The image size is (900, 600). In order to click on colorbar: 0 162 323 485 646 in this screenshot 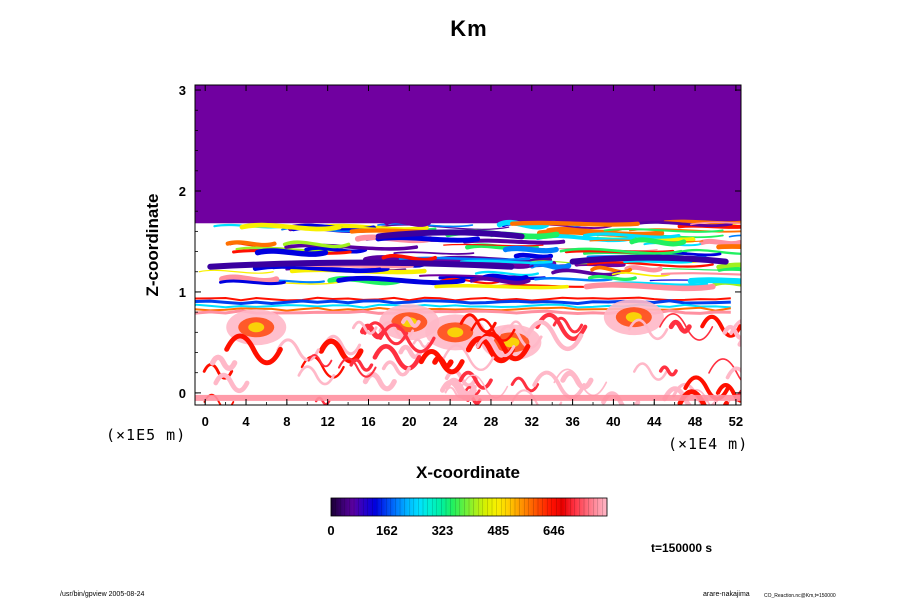, I will do `click(467, 517)`.